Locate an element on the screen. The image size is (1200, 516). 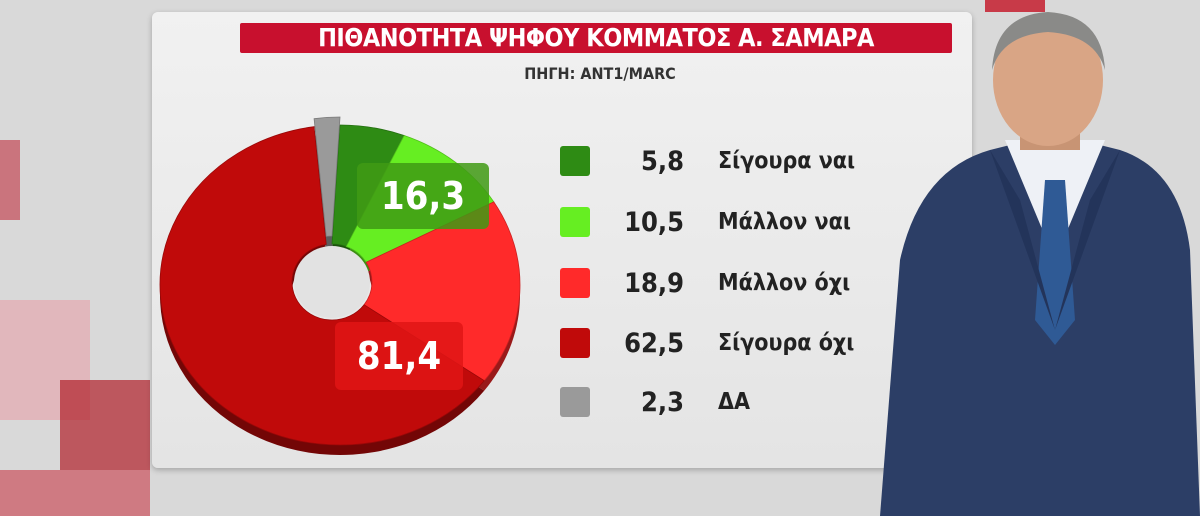
group-label-yes: 16,3 is located at coordinates (423, 196).